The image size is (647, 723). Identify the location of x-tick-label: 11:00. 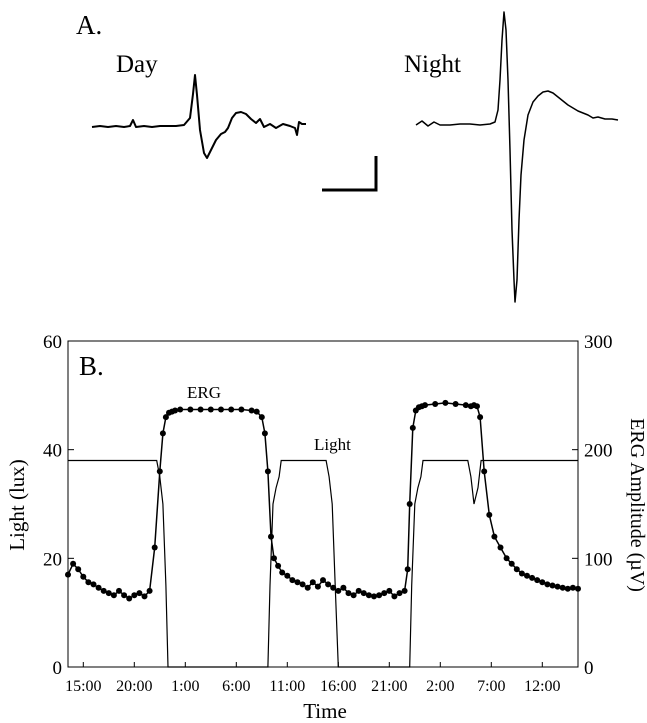
(287, 686).